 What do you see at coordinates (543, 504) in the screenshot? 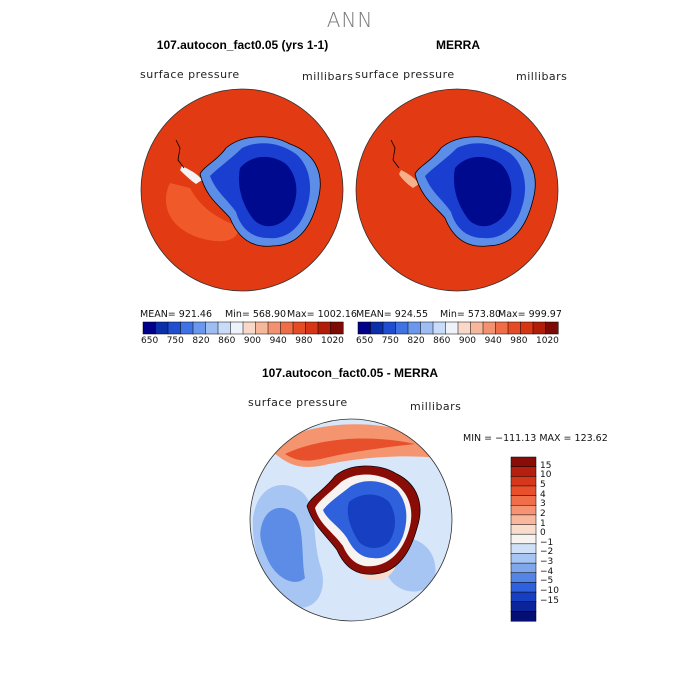
I see `diff-colorbar-tick-label: 3` at bounding box center [543, 504].